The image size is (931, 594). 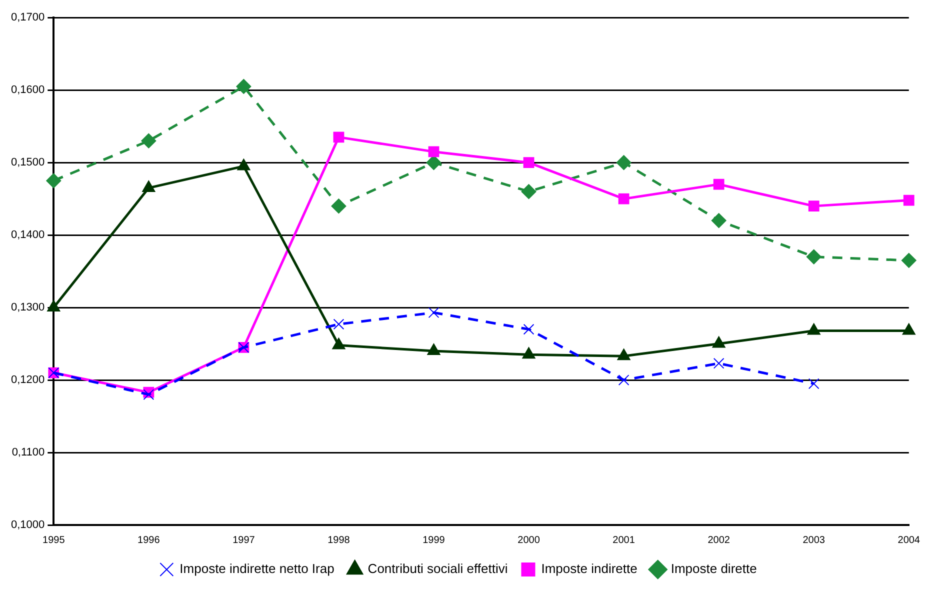 What do you see at coordinates (589, 568) in the screenshot?
I see `legend-label: Imposte indirette` at bounding box center [589, 568].